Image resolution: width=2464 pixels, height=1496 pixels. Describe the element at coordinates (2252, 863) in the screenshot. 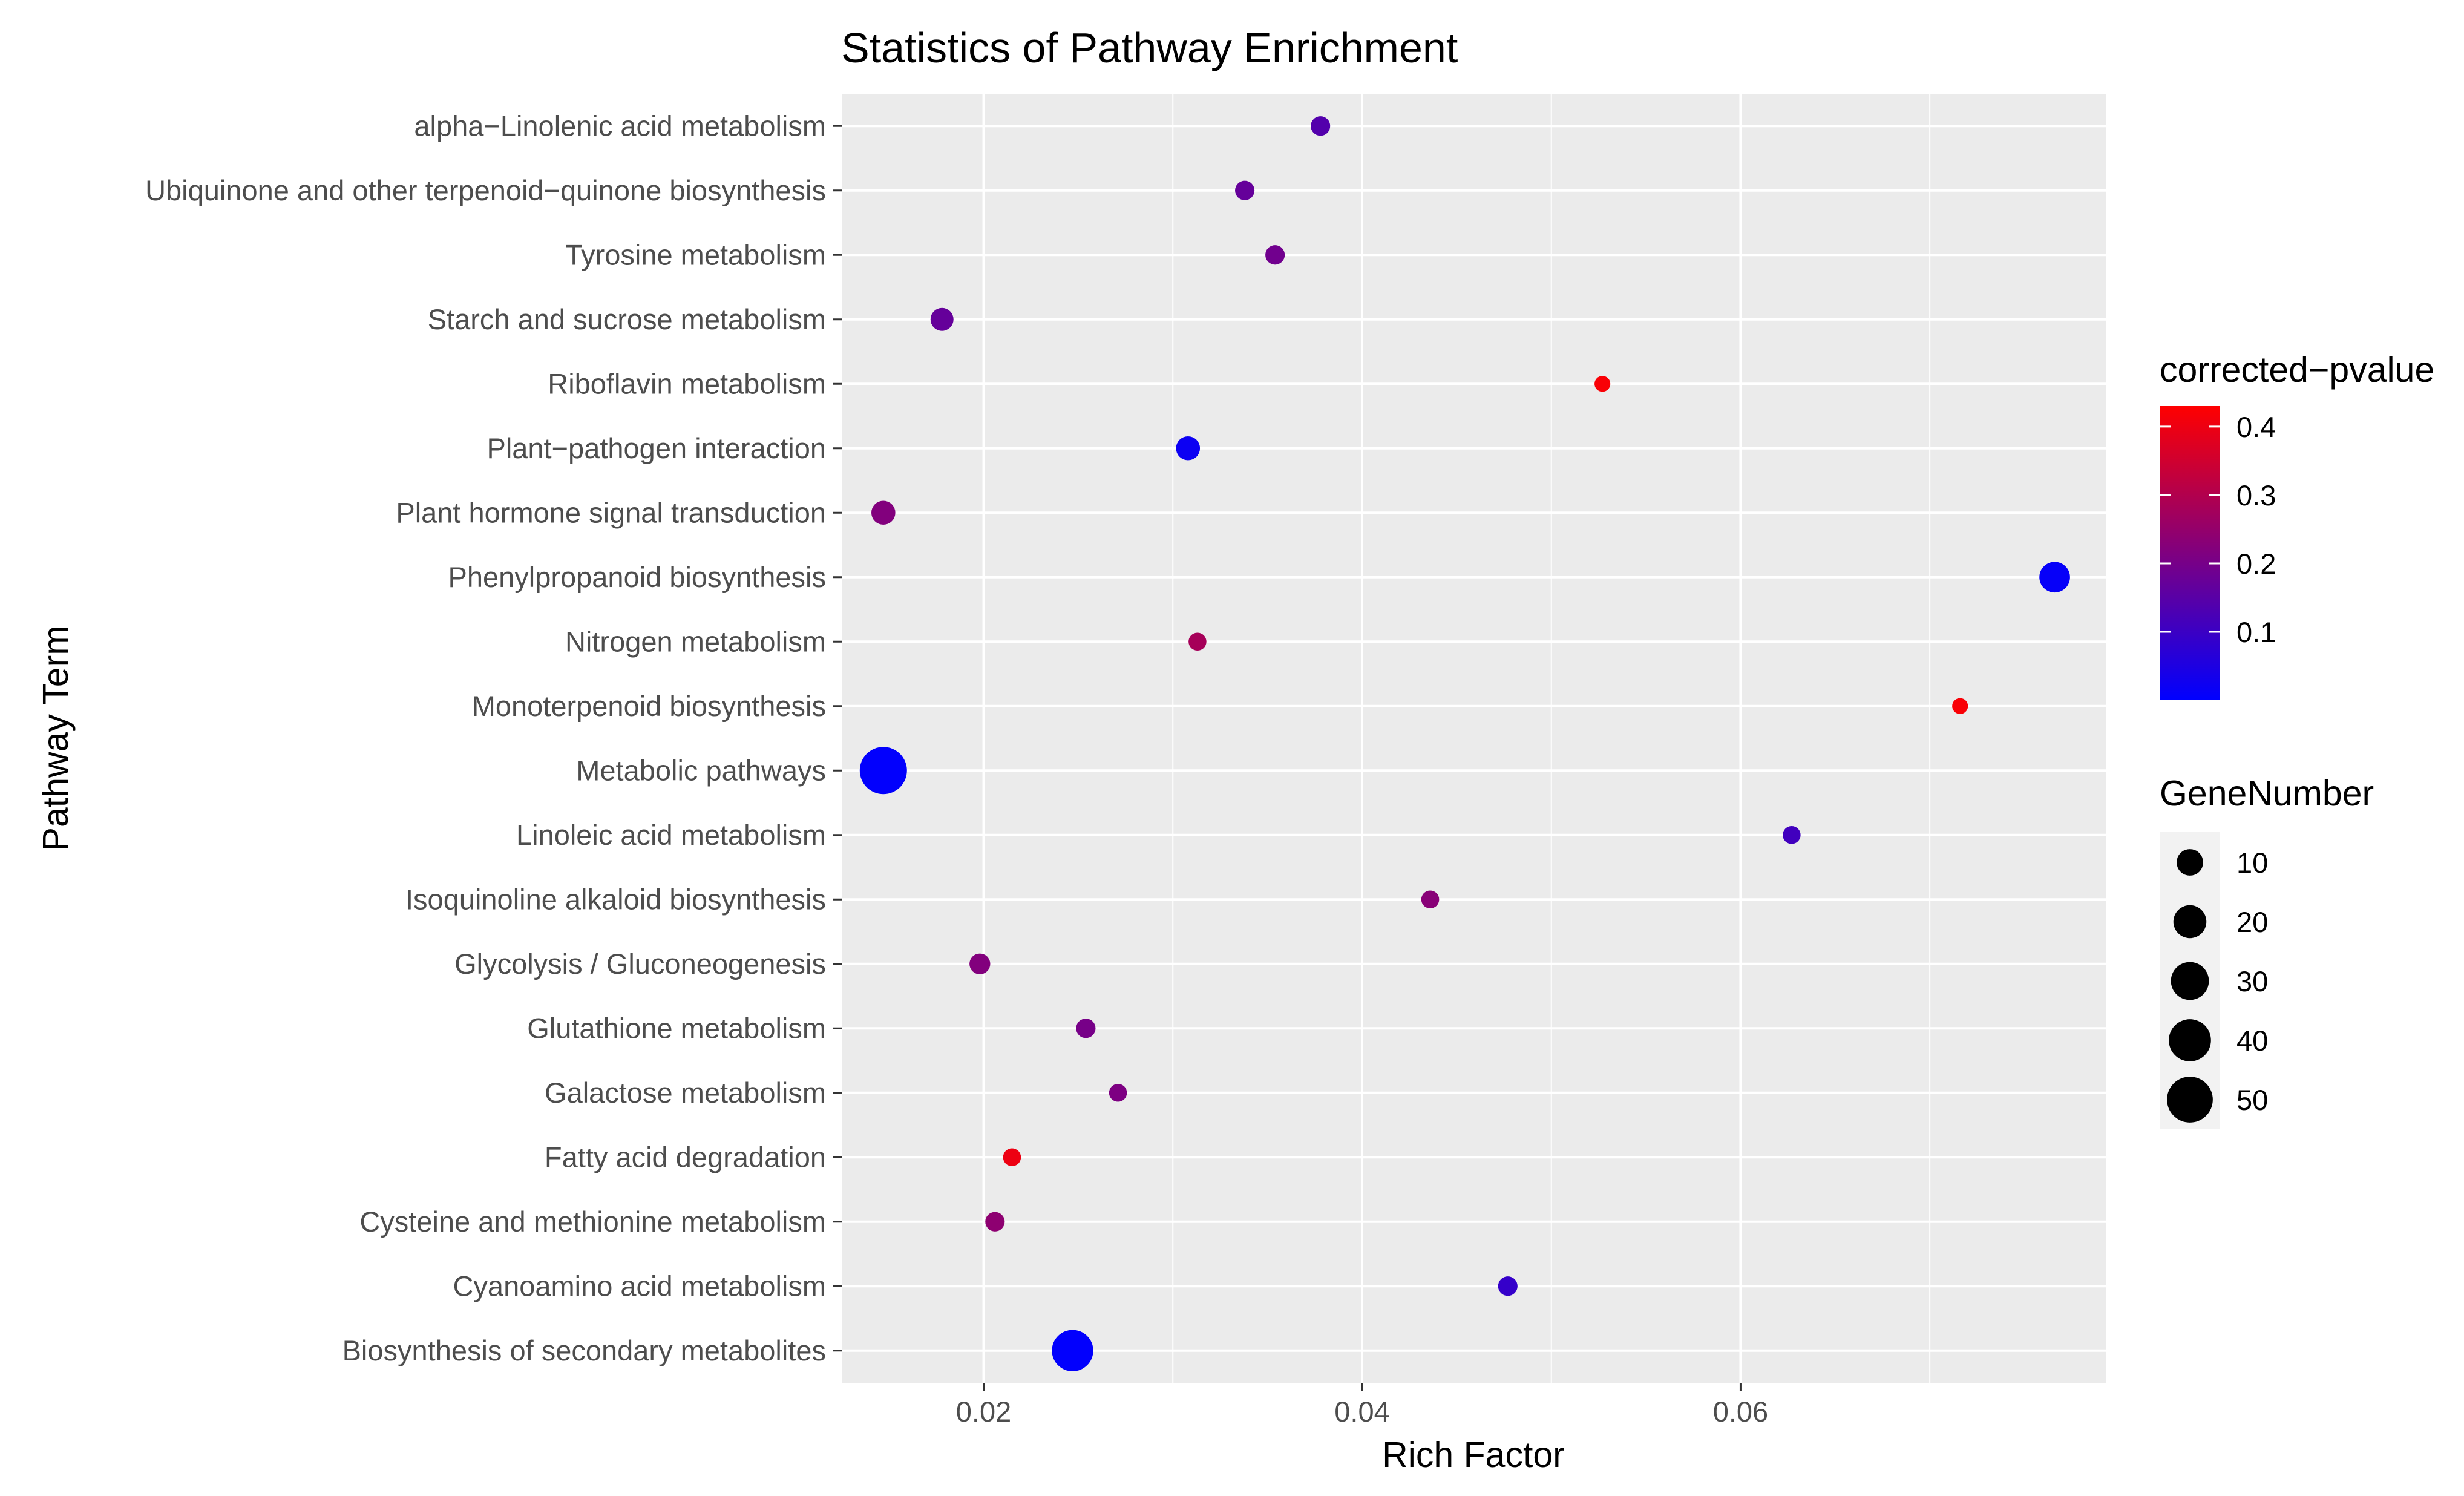

I see `size-legend-label: 10` at that location.